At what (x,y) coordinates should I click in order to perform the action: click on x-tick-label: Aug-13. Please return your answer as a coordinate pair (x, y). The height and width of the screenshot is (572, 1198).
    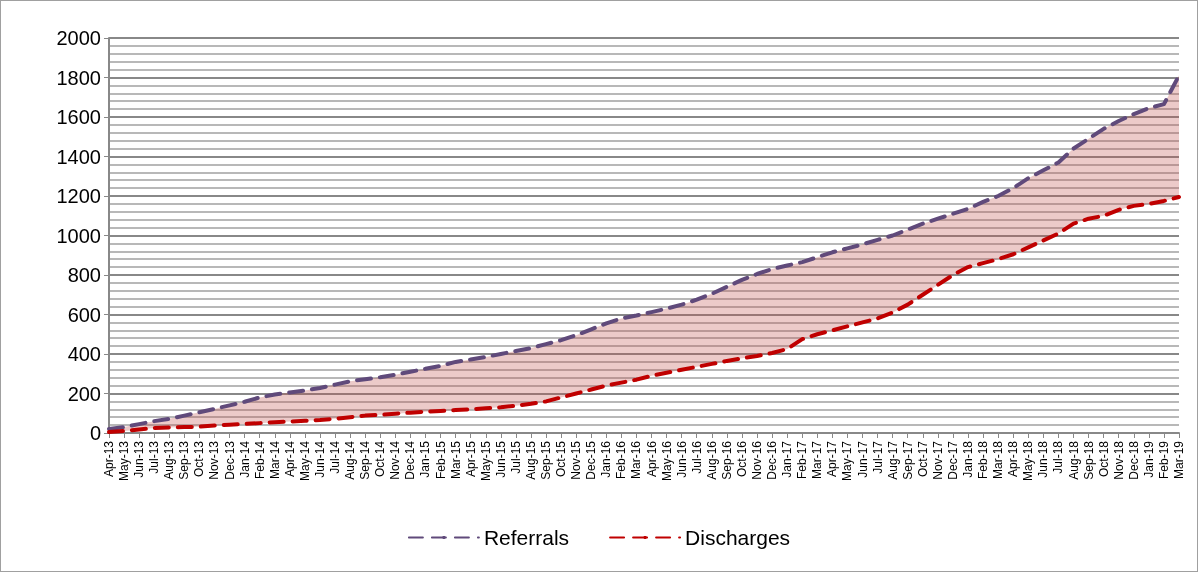
    Looking at the image, I should click on (169, 460).